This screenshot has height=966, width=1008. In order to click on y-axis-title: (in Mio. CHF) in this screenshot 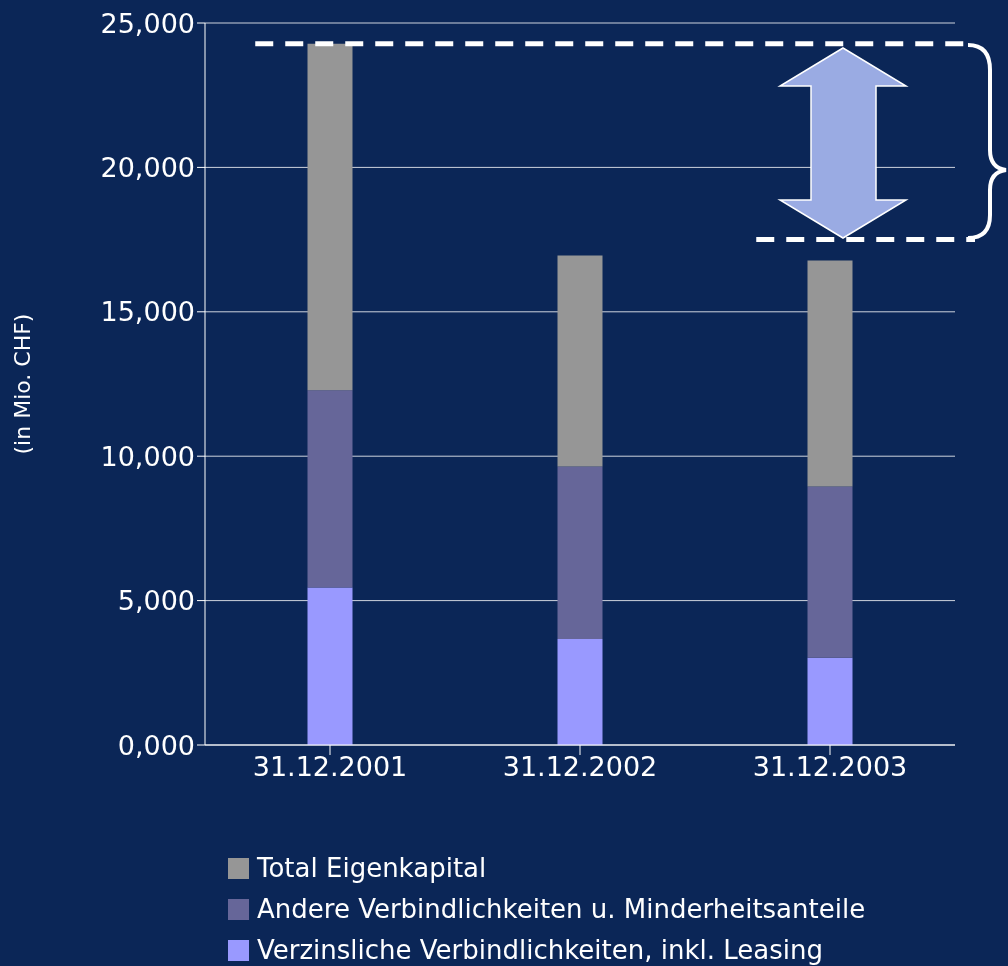, I will do `click(22, 384)`.